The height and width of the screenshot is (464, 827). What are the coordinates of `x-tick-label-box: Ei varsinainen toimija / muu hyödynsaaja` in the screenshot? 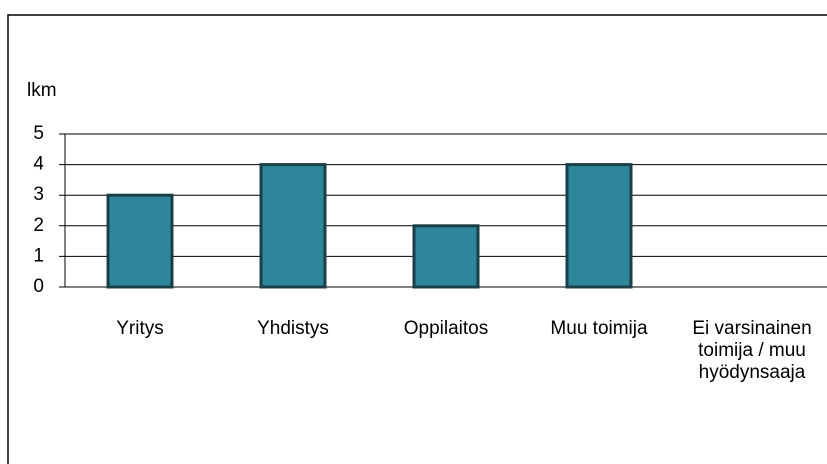 It's located at (752, 350).